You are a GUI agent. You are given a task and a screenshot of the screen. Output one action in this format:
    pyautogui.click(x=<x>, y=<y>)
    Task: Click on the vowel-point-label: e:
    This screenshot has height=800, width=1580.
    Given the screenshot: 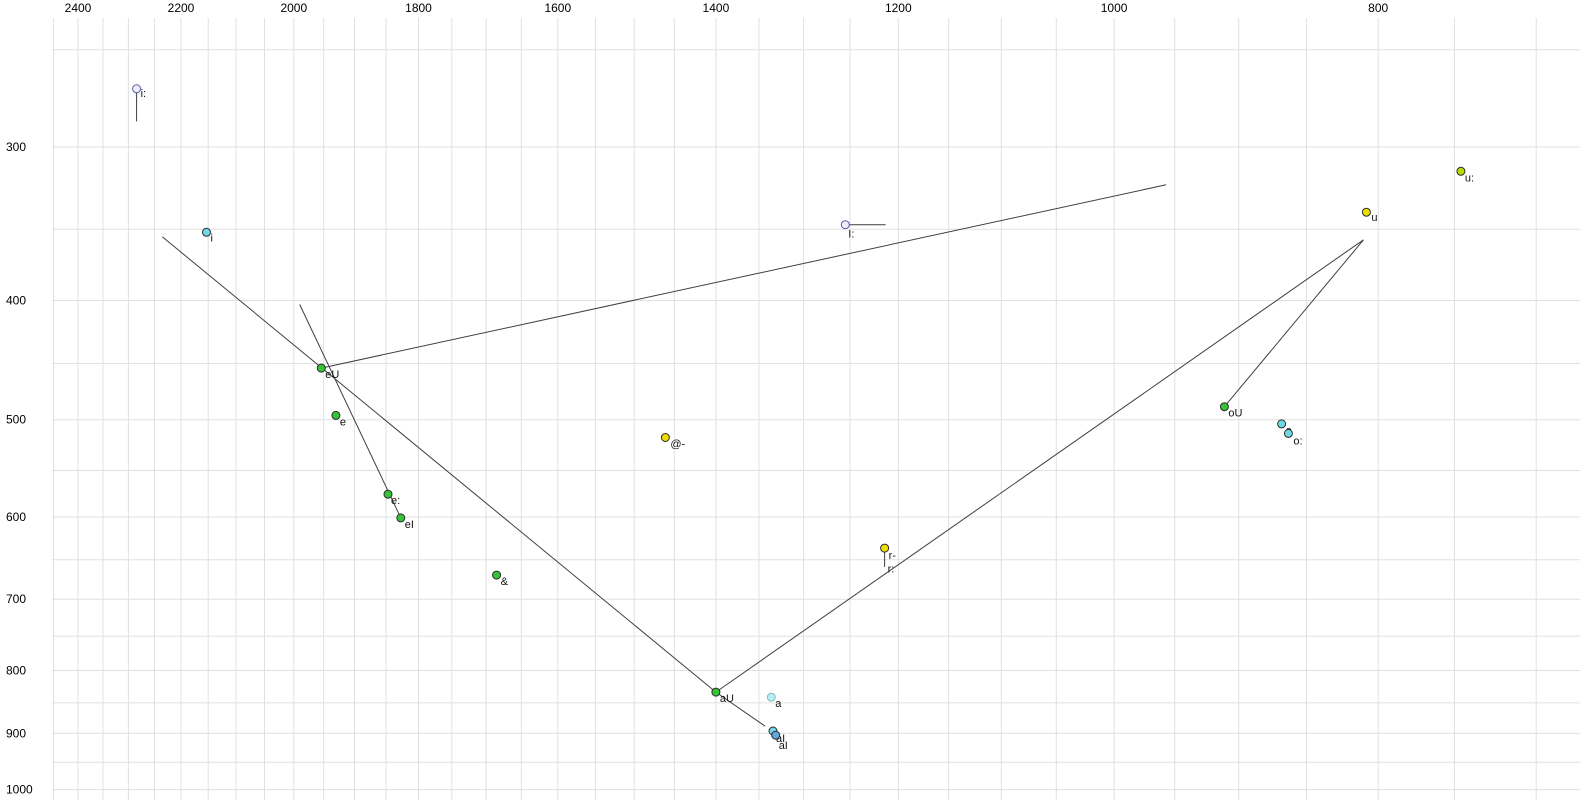 What is the action you would take?
    pyautogui.click(x=395, y=501)
    